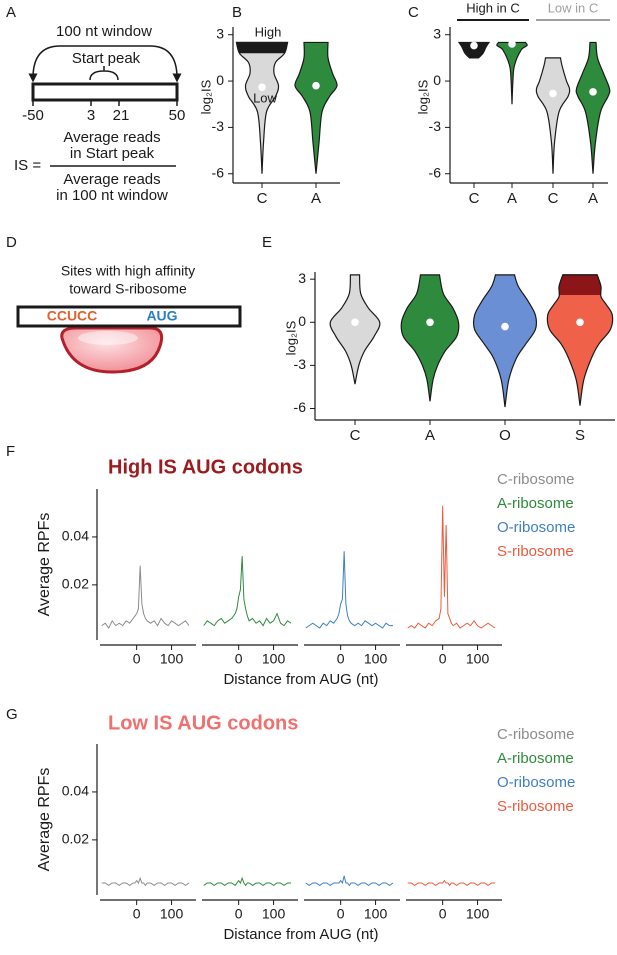  I want to click on panel-label: E, so click(267, 242).